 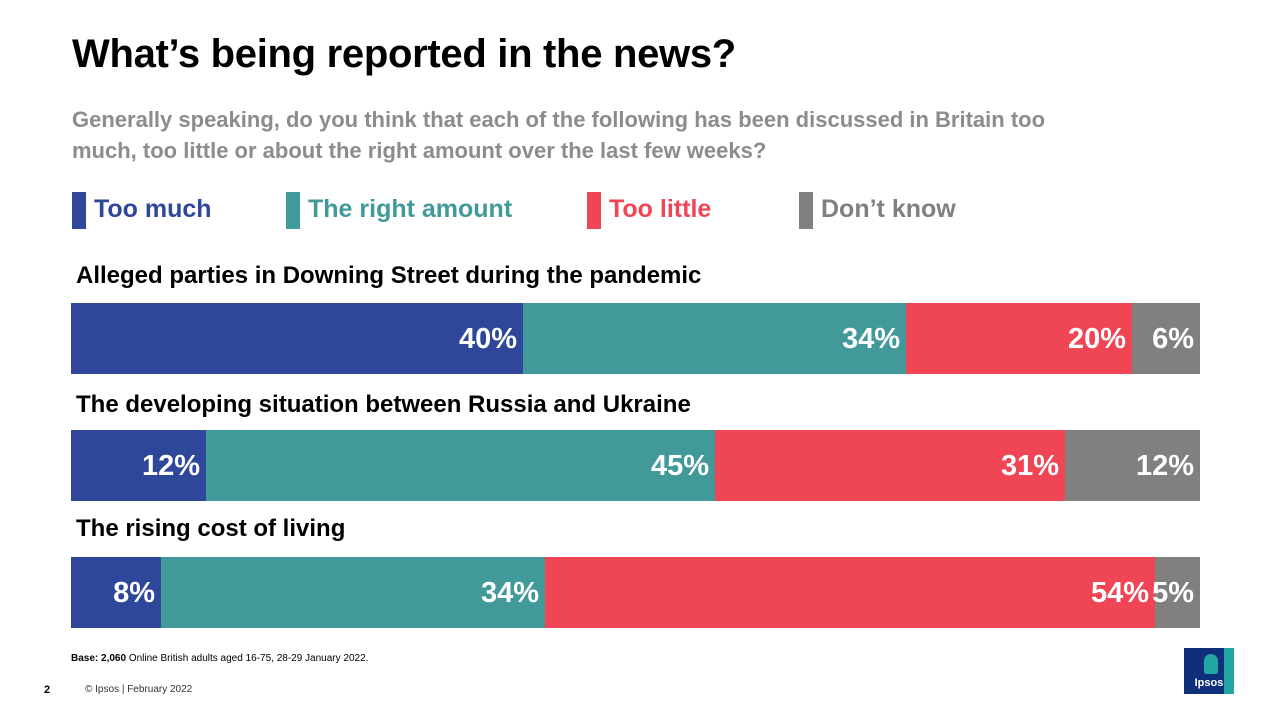 I want to click on data-label: 45%, so click(x=679, y=466).